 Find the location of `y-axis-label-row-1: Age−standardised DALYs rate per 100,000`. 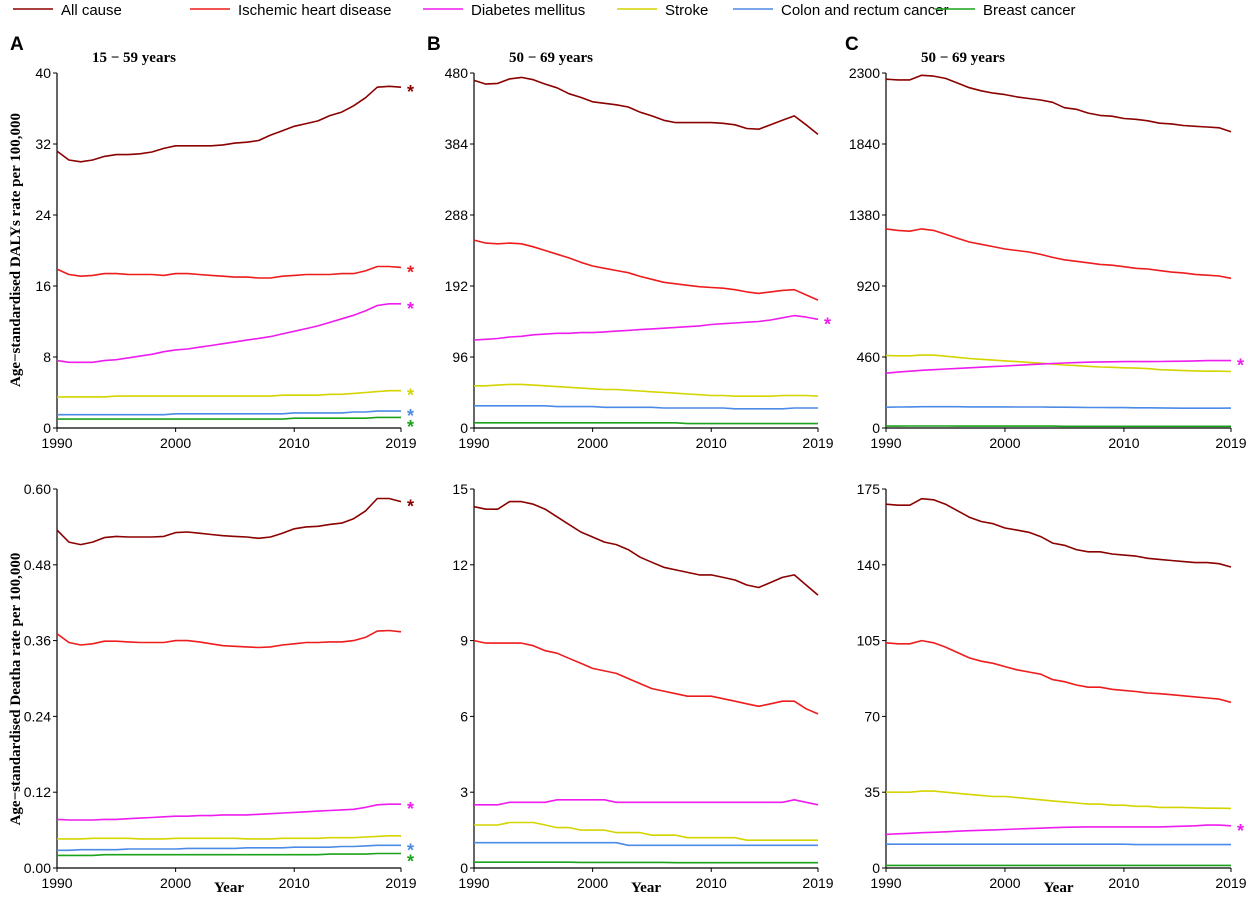

y-axis-label-row-1: Age−standardised DALYs rate per 100,000 is located at coordinates (16, 250).